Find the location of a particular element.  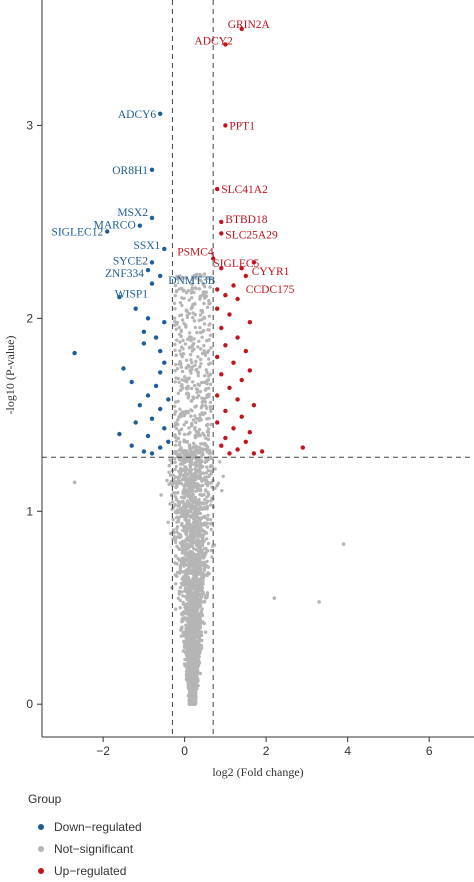

gene-label: SLC41A2 is located at coordinates (244, 190).